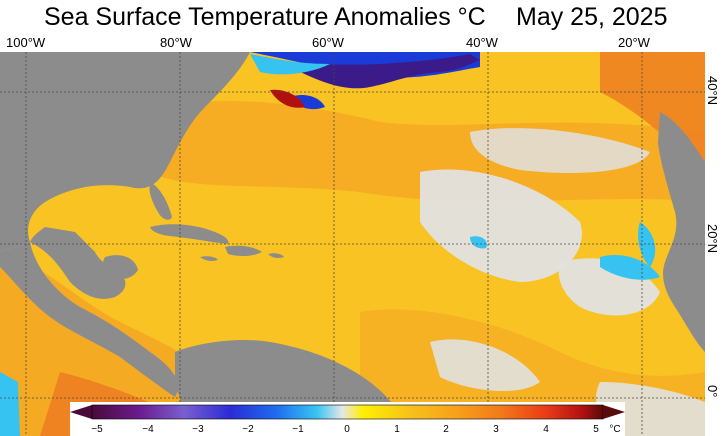 This screenshot has width=725, height=436. What do you see at coordinates (243, 251) in the screenshot?
I see `hispaniola-land` at bounding box center [243, 251].